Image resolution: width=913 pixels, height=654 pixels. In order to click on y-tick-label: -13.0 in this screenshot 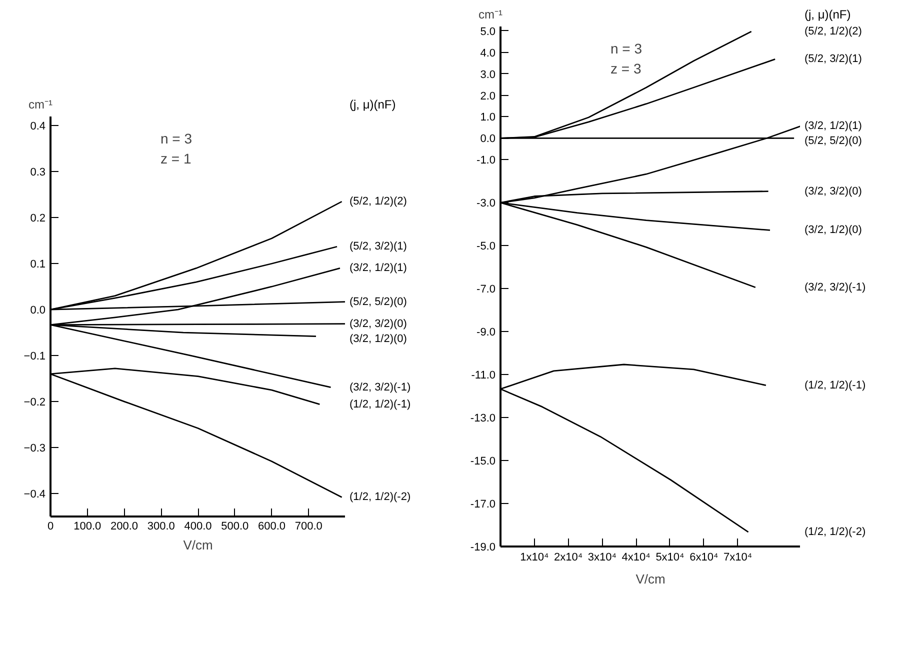, I will do `click(483, 418)`.